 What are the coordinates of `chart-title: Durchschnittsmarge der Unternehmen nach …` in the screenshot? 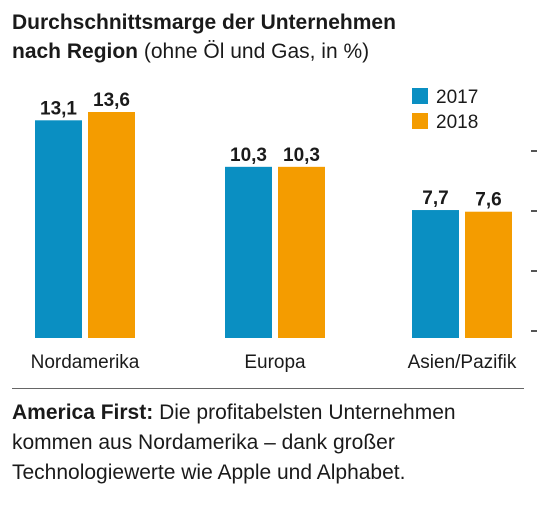 It's located at (262, 37).